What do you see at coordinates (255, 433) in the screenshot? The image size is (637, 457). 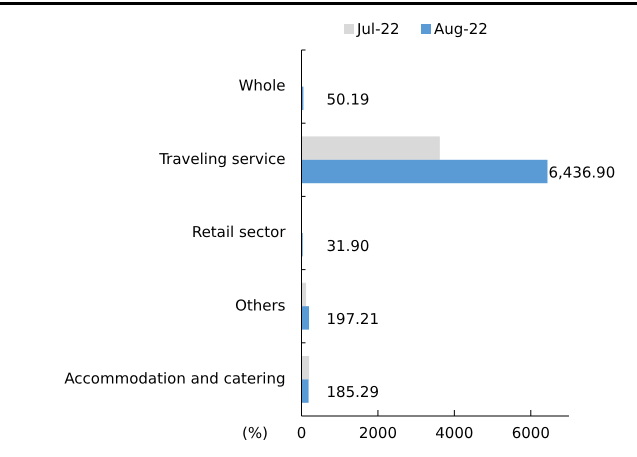 I see `x-axis-title: (%)` at bounding box center [255, 433].